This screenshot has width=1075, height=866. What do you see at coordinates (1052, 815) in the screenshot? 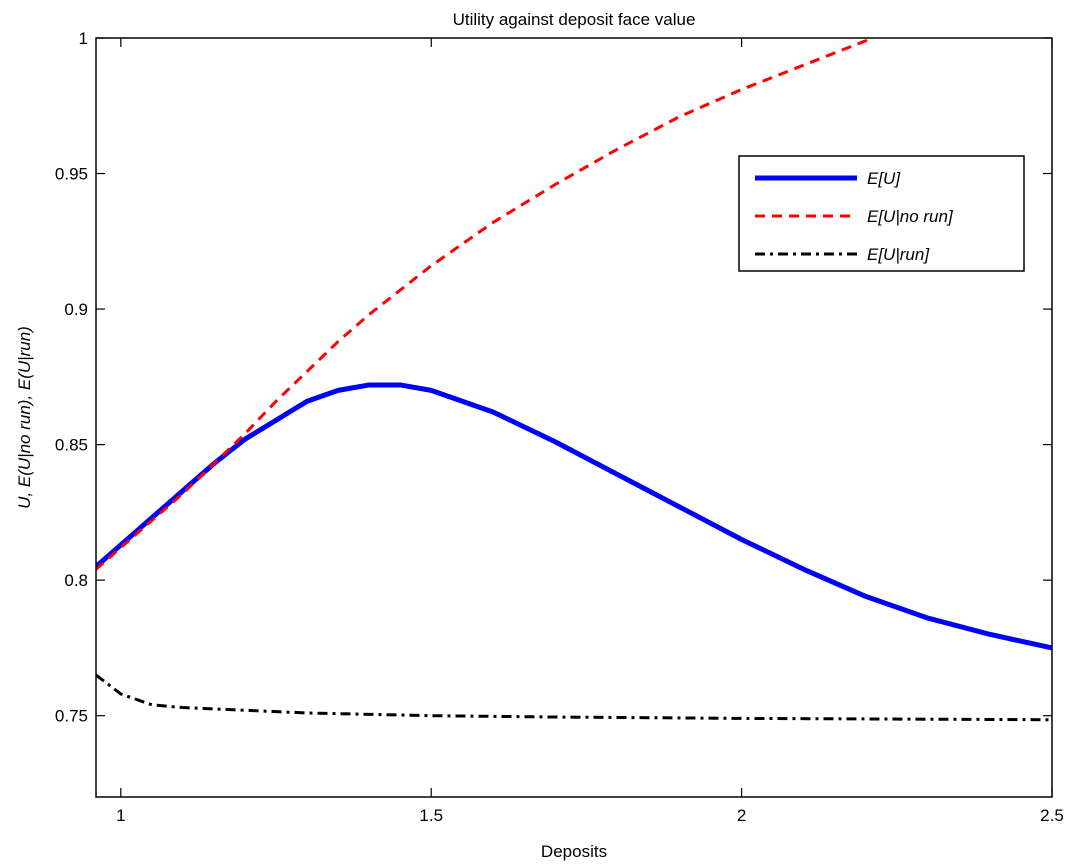
I see `x-tick-label: 2.5` at bounding box center [1052, 815].